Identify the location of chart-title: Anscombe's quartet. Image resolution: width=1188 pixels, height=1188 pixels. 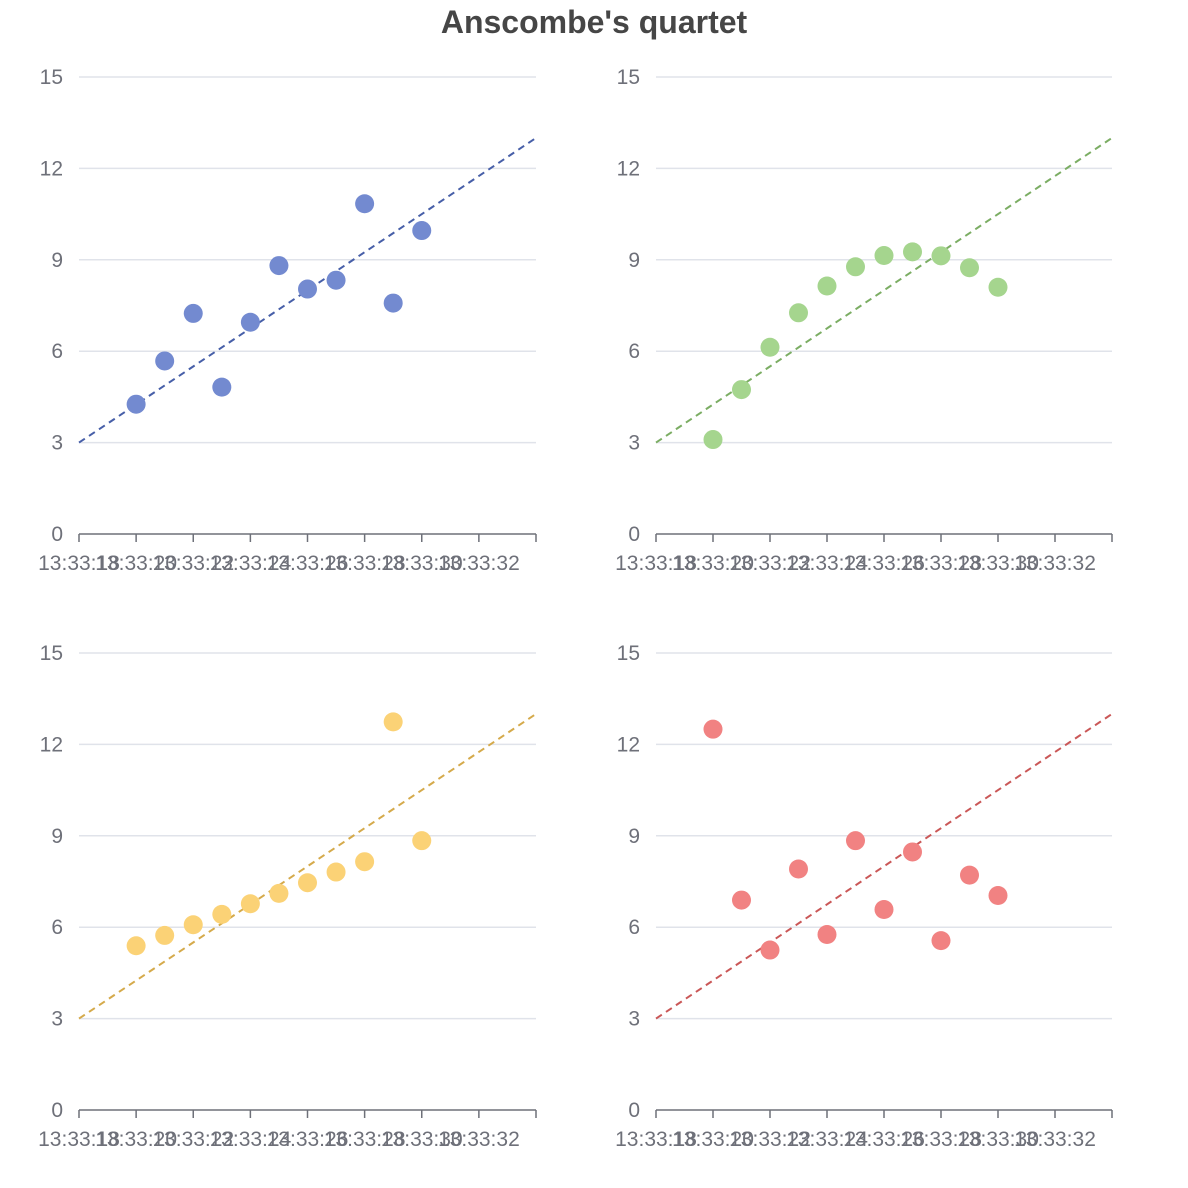
(594, 22).